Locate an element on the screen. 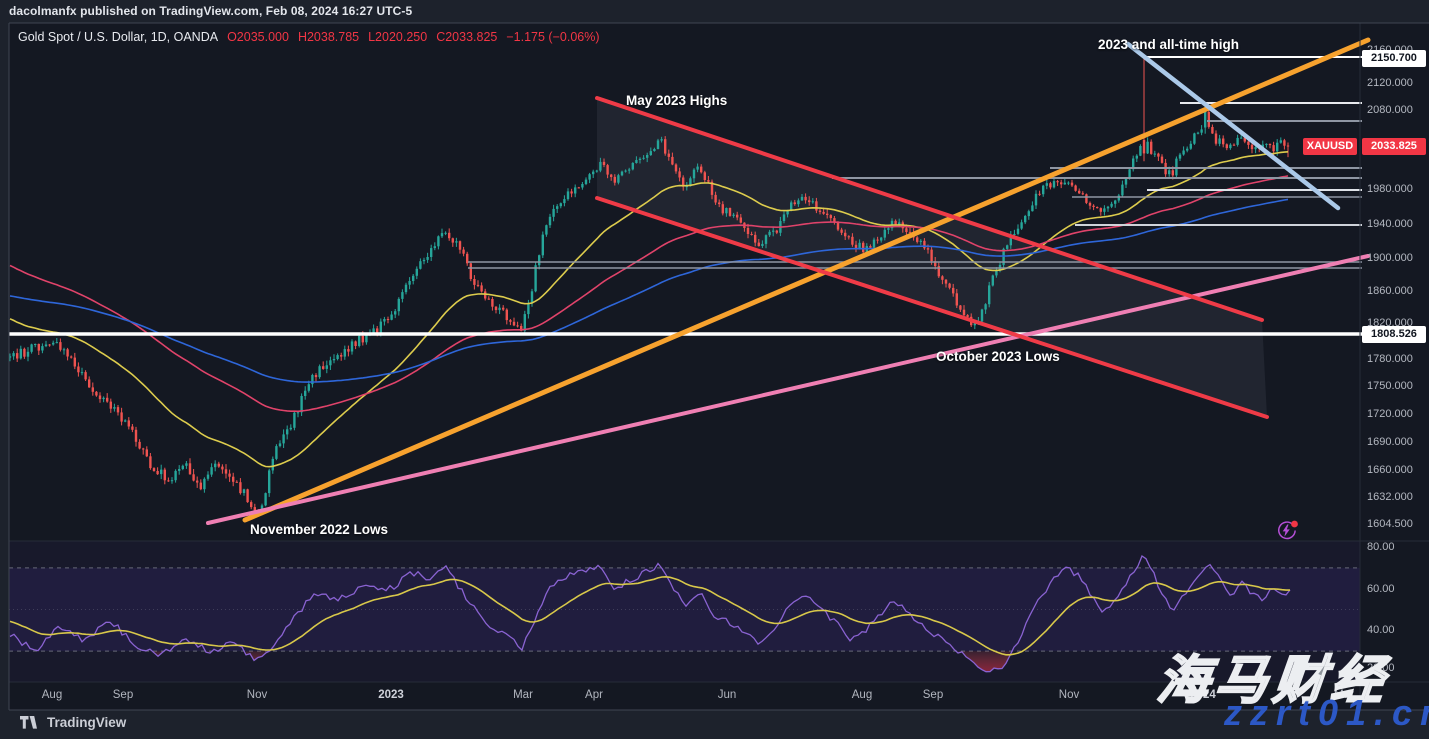 This screenshot has width=1429, height=739. price-axis-label: 20.00 is located at coordinates (1381, 668).